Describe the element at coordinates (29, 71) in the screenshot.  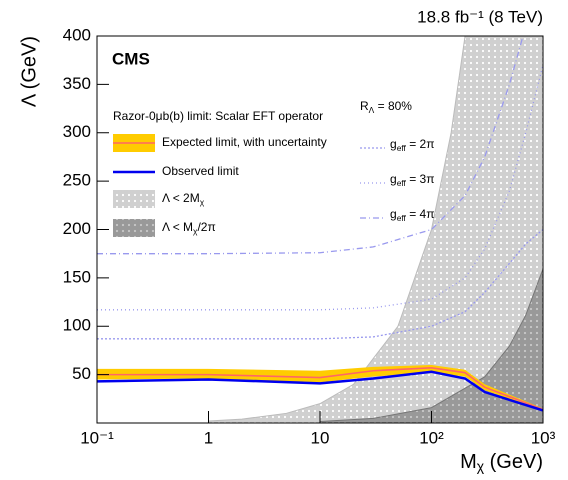
I see `y-axis-label: Λ (GeV)` at that location.